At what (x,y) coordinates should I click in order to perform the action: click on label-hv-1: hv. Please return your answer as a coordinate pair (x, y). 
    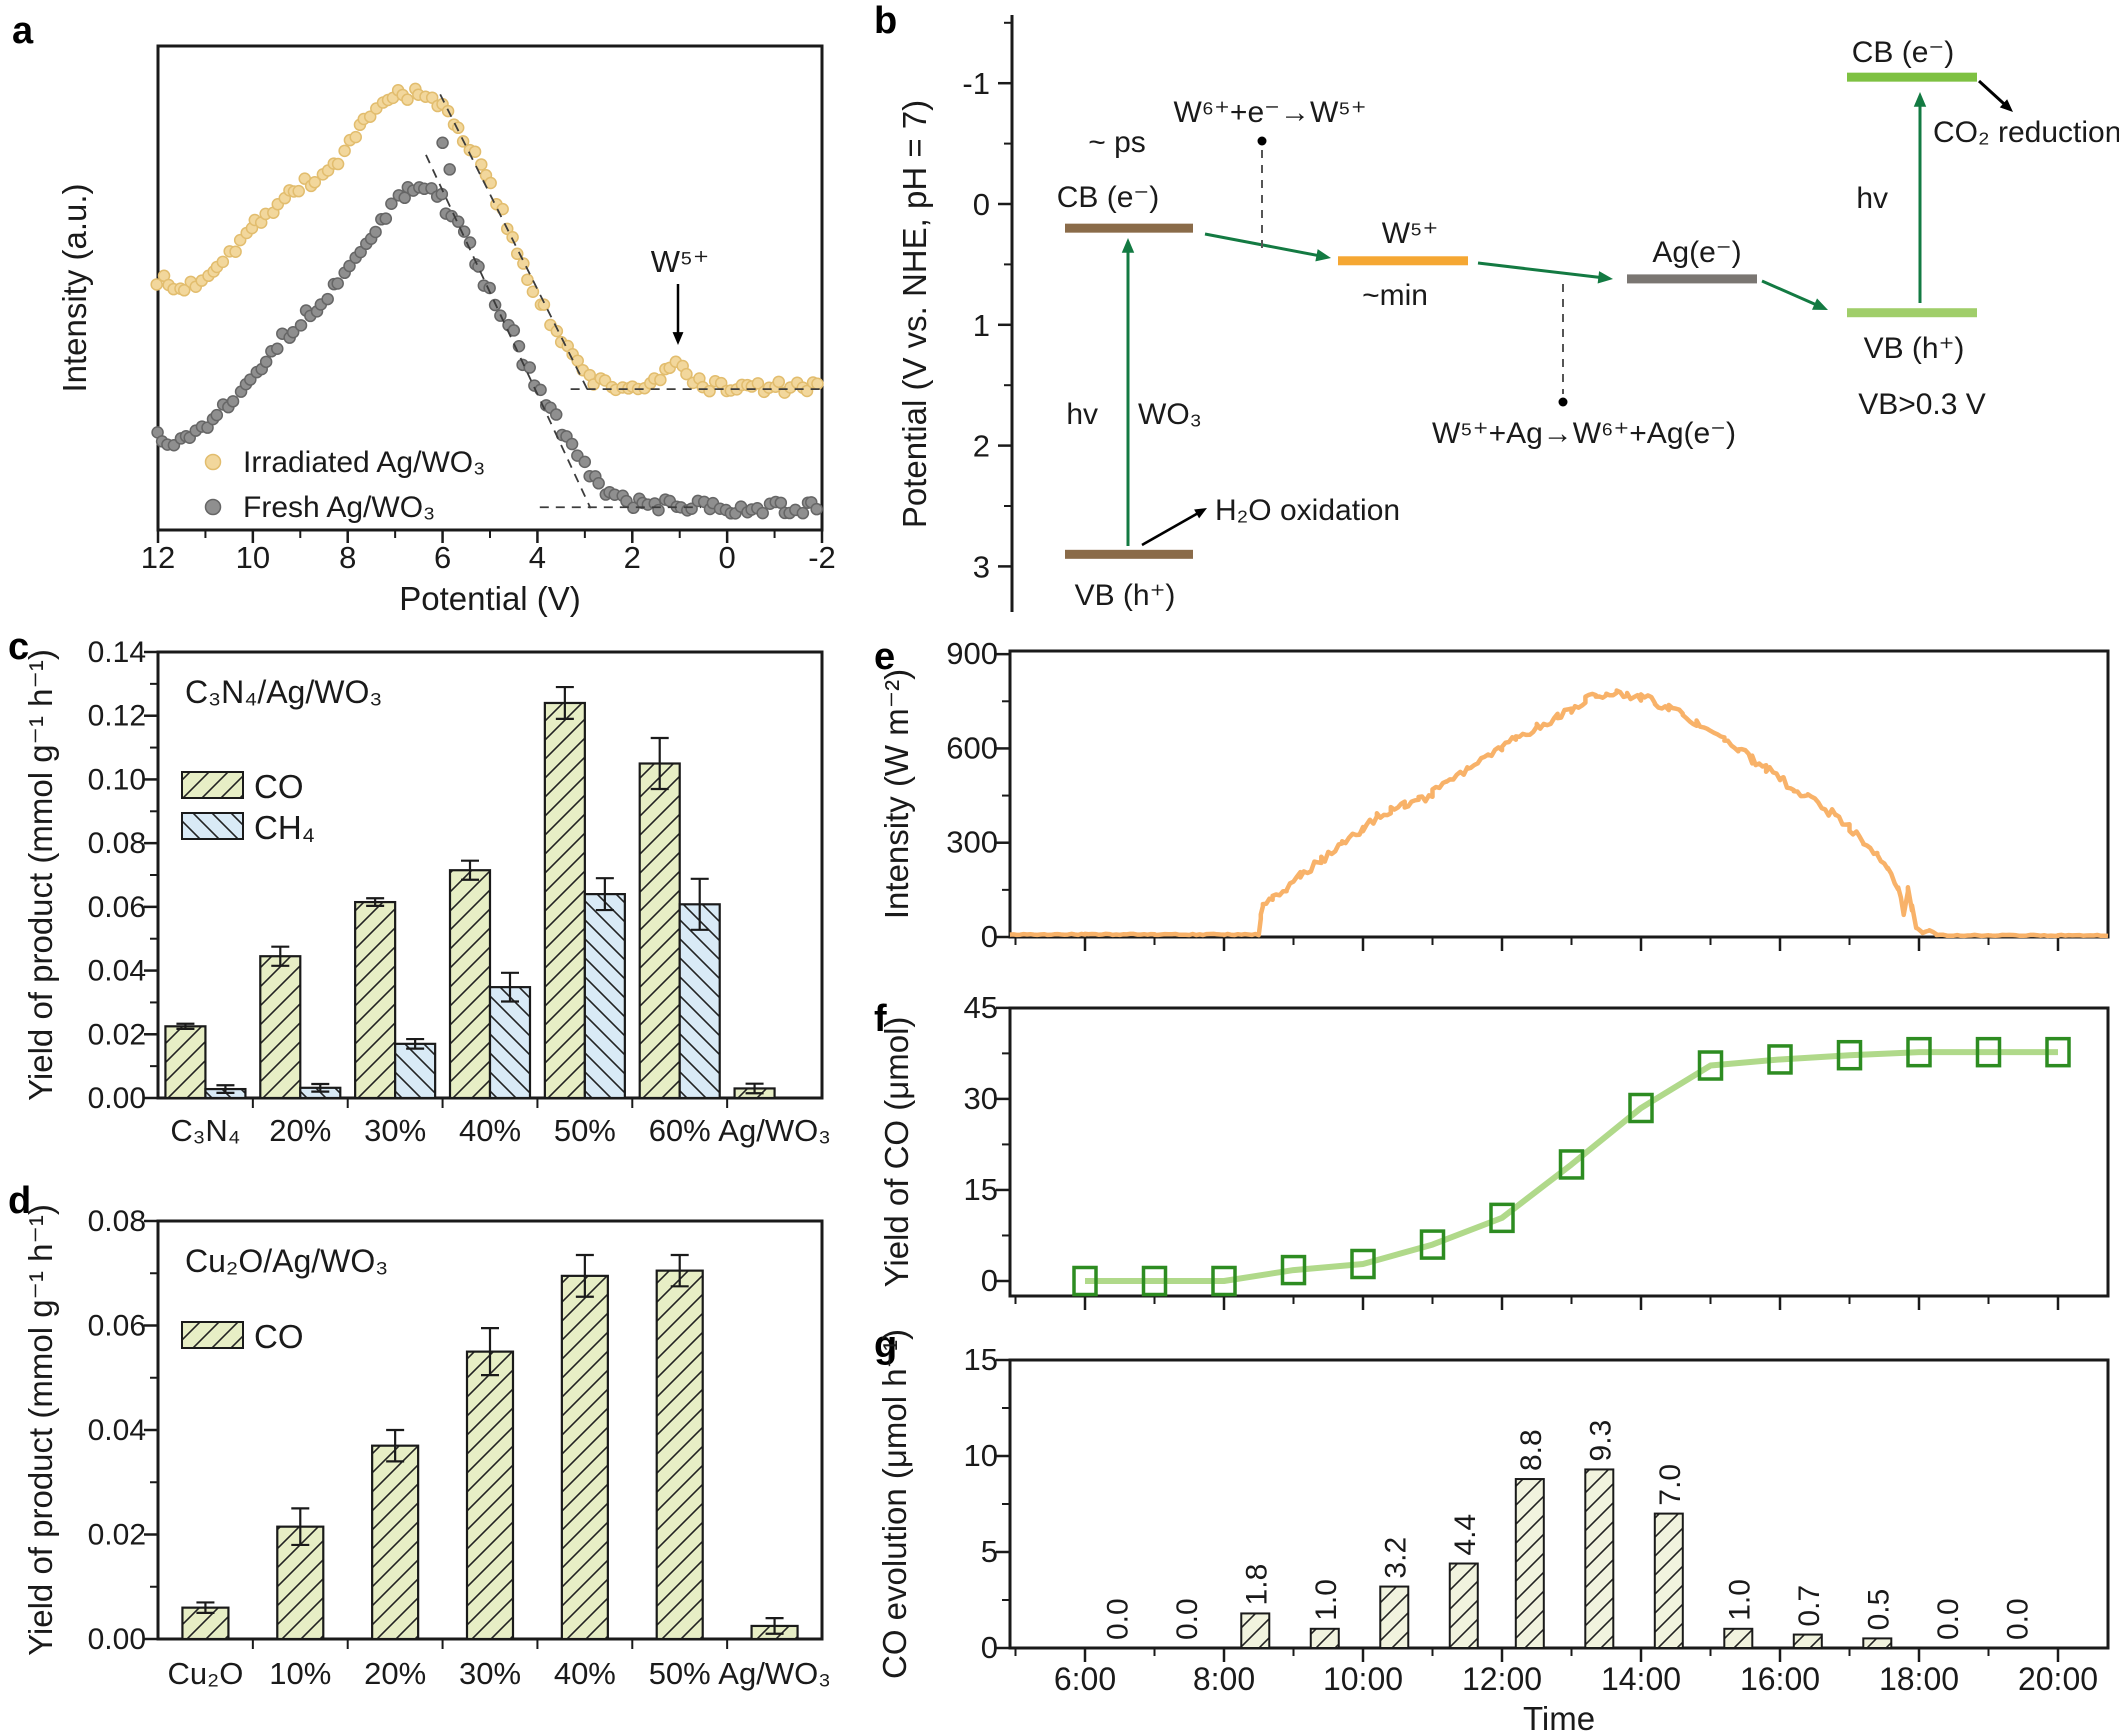
    Looking at the image, I should click on (1082, 414).